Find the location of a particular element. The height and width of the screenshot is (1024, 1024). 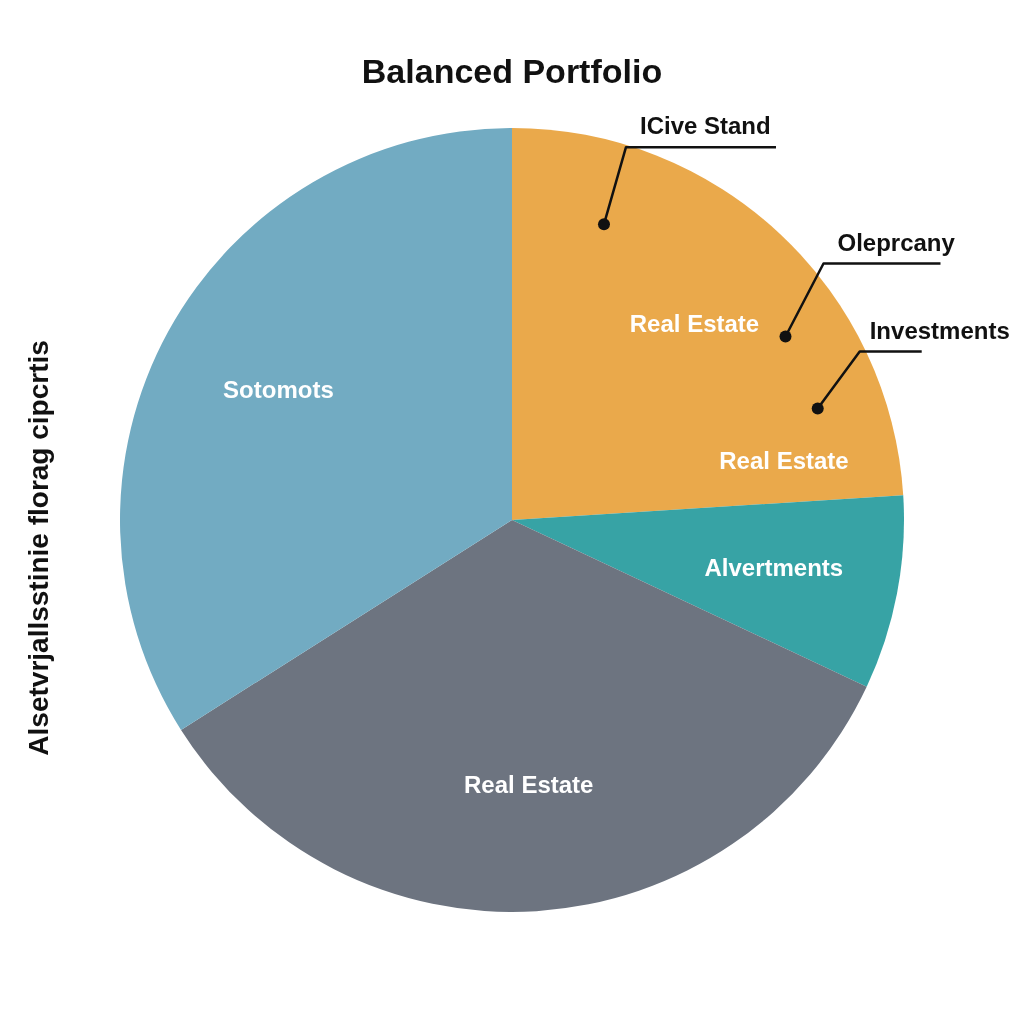

text: Real Estate is located at coordinates (784, 460).